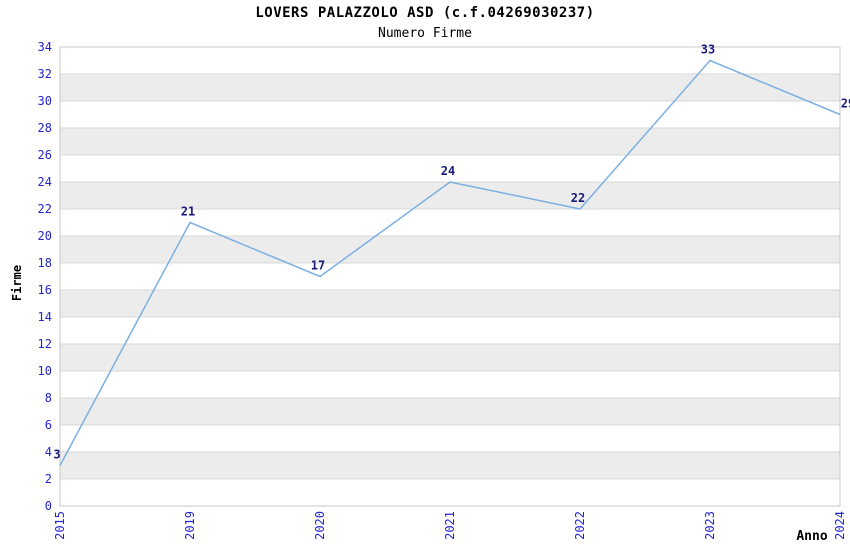  Describe the element at coordinates (48, 452) in the screenshot. I see `y-tick-label: 4` at that location.